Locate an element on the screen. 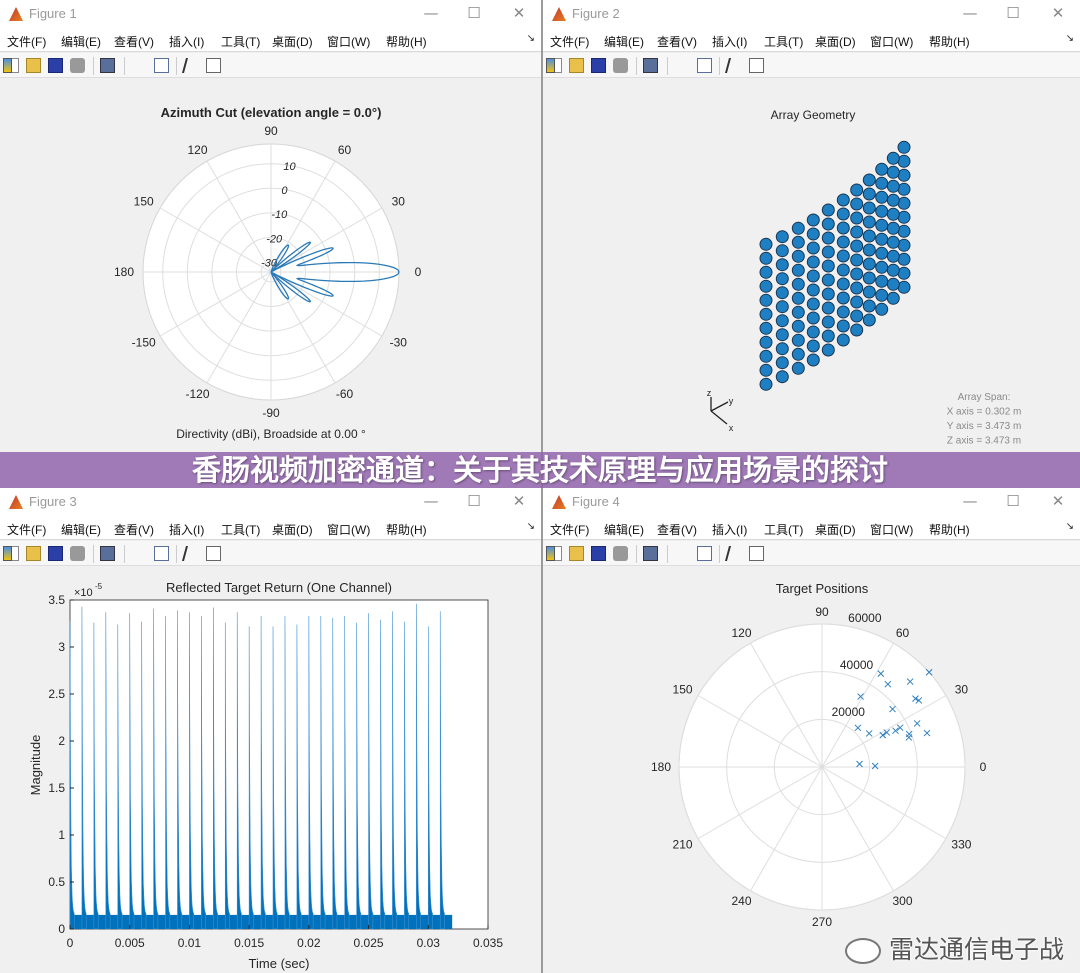 The width and height of the screenshot is (1080, 973). title-bar: Figure 2 — ☐ ✕ is located at coordinates (811, 14).